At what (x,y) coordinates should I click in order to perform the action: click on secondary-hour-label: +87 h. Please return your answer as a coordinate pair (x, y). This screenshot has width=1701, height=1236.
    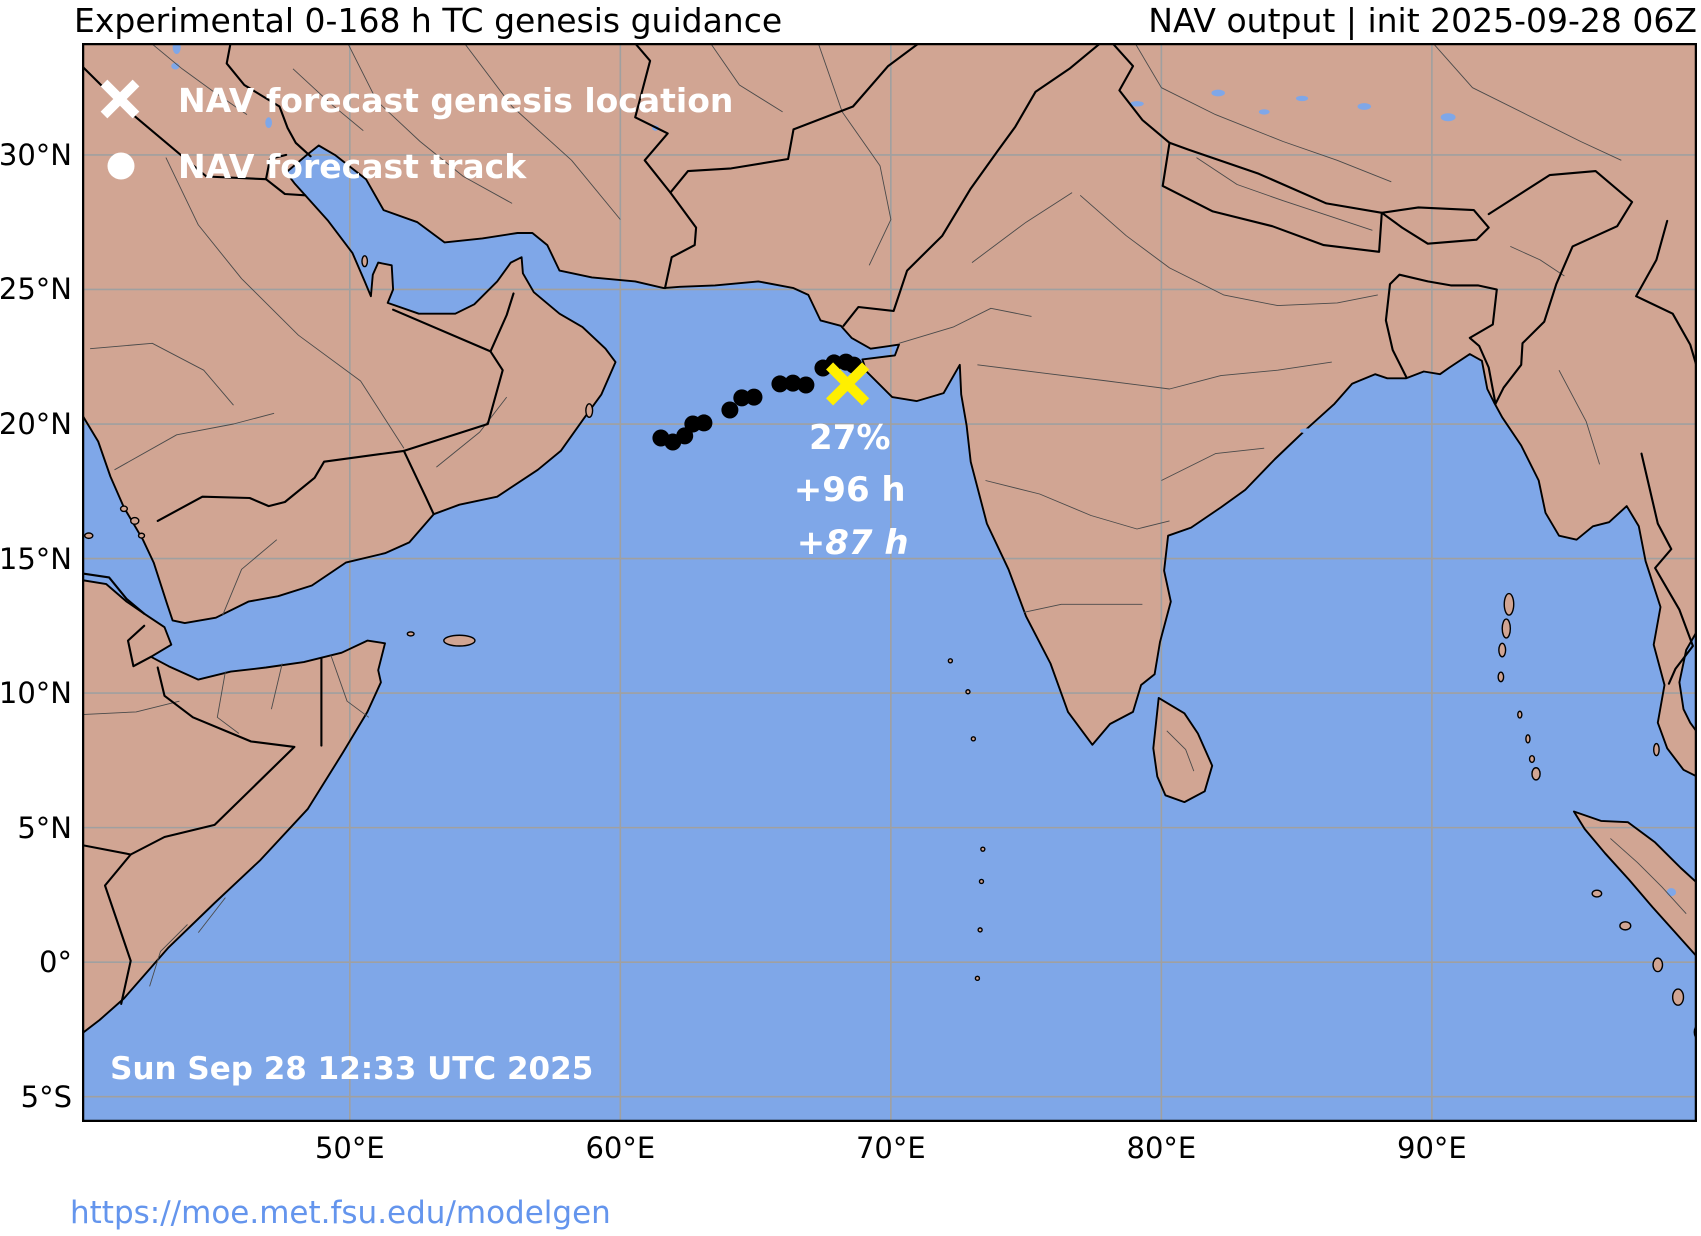
    Looking at the image, I should click on (853, 543).